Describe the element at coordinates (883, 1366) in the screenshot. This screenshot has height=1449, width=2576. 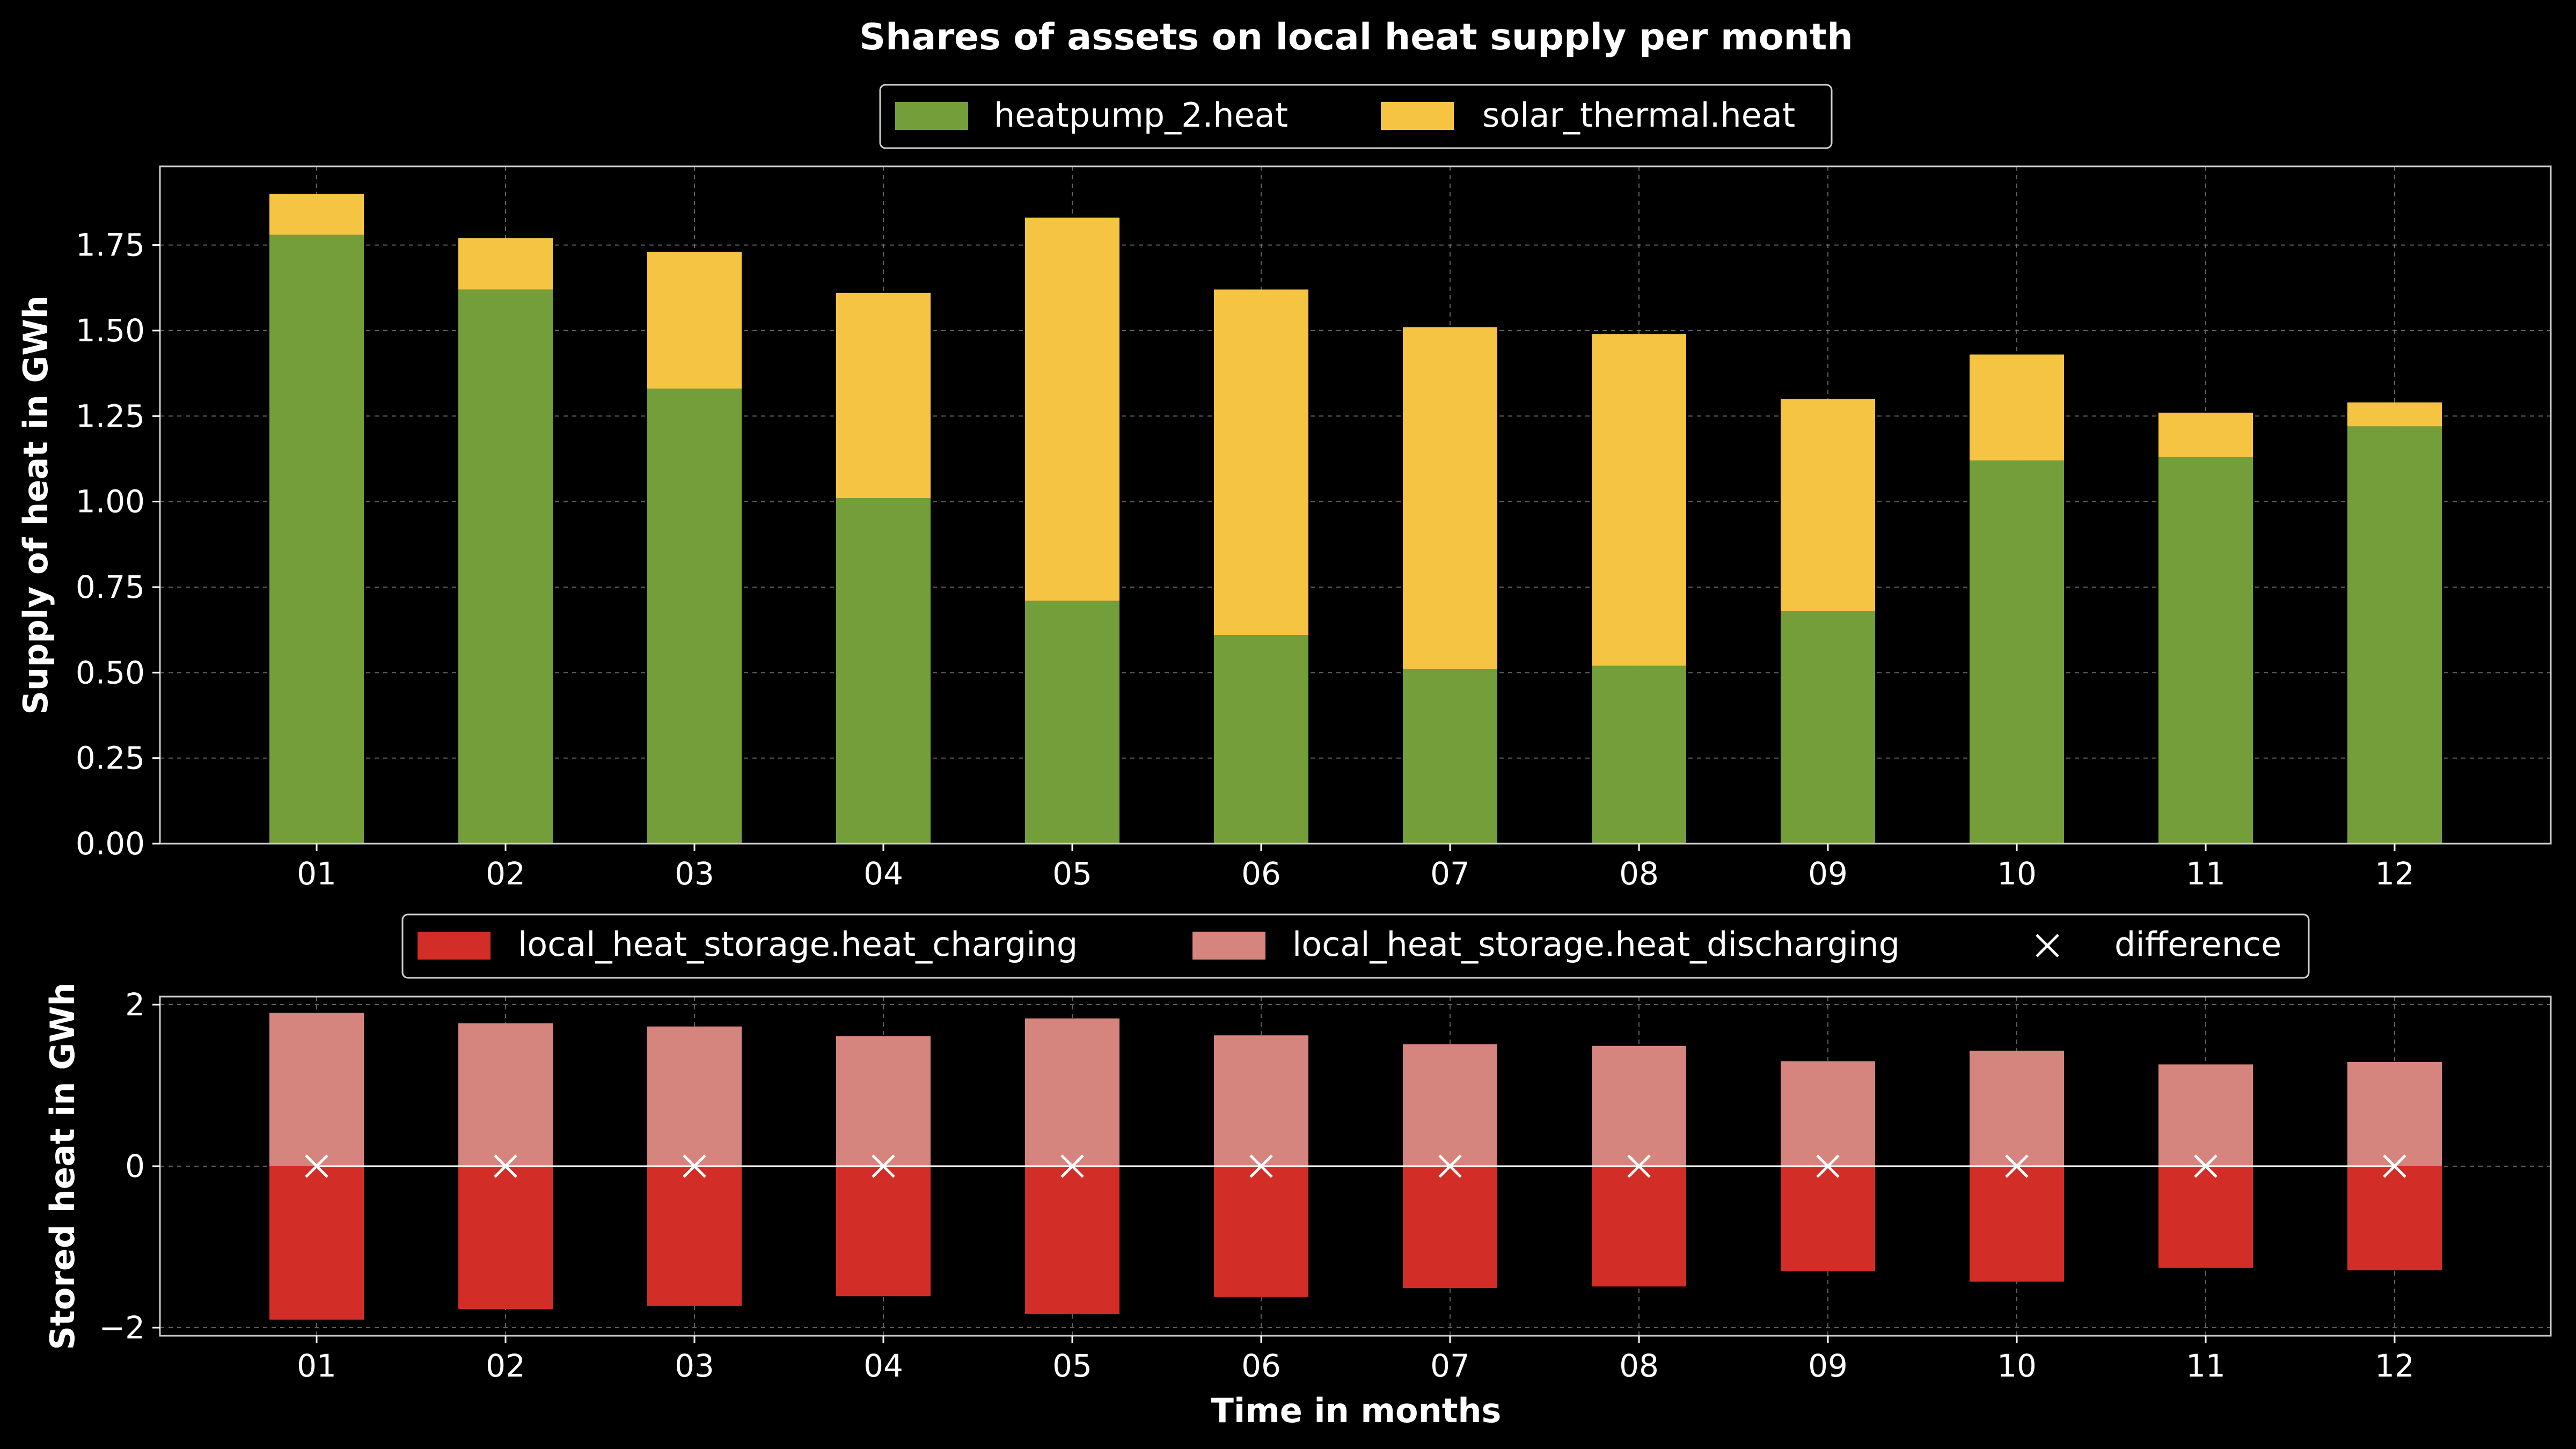
I see `storage-x-tick-label: 04` at that location.